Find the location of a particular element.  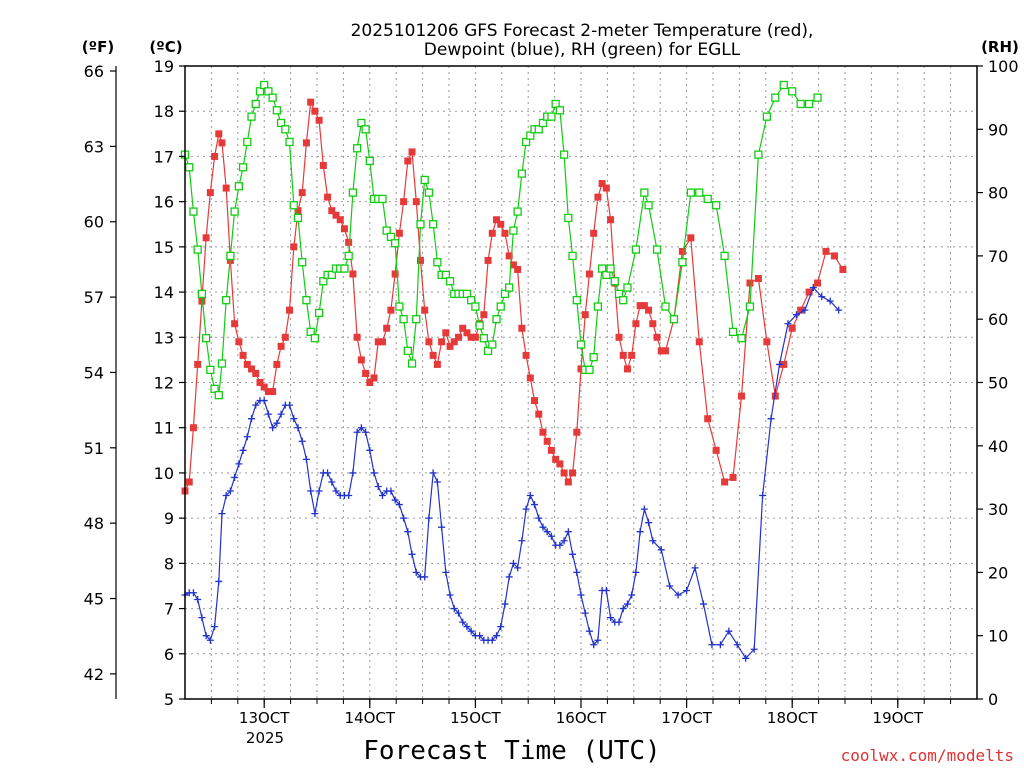

fahrenheit-tick-label: 66 is located at coordinates (94, 71).